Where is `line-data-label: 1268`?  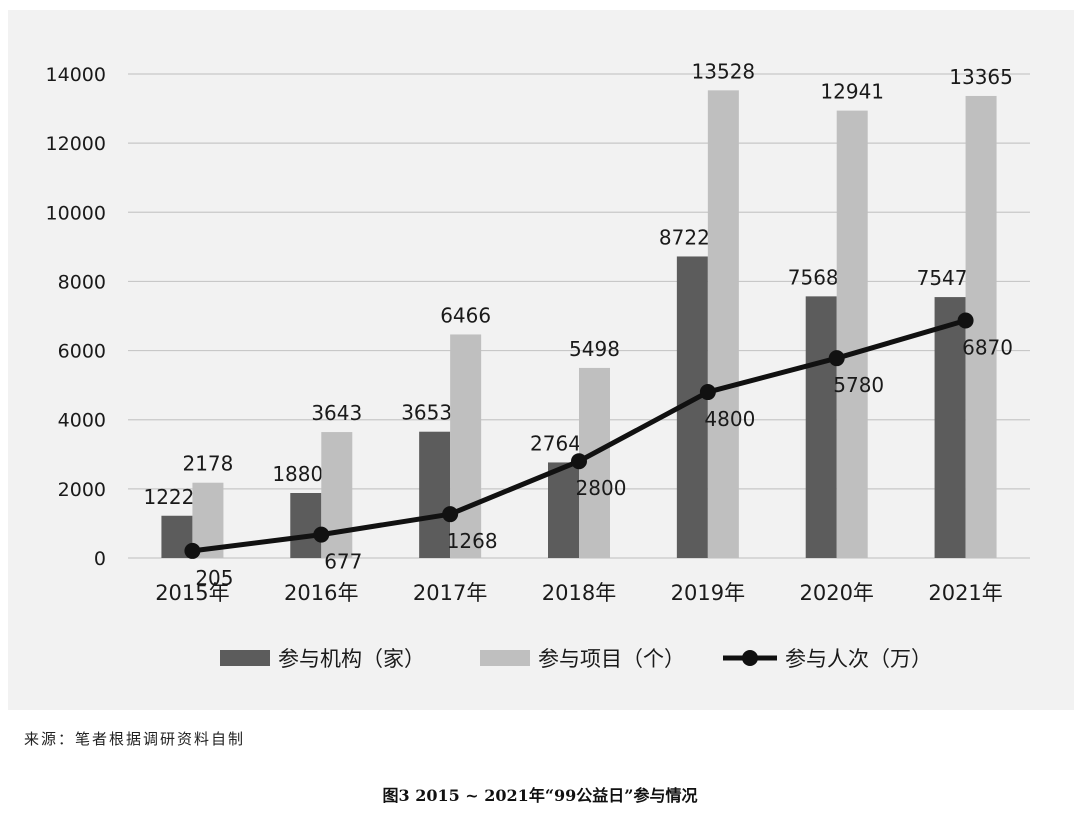
line-data-label: 1268 is located at coordinates (472, 541).